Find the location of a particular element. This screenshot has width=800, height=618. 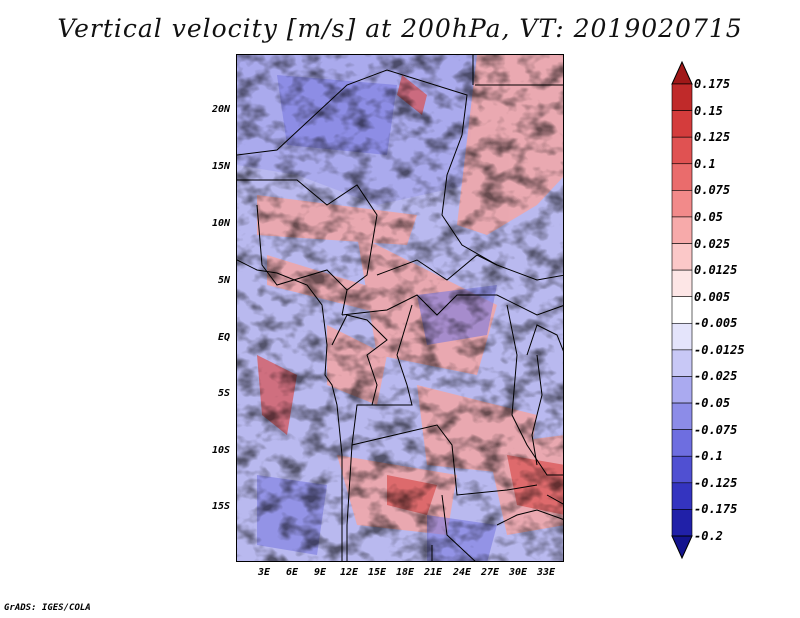

lat-label-10n: 10N is located at coordinates (220, 223).